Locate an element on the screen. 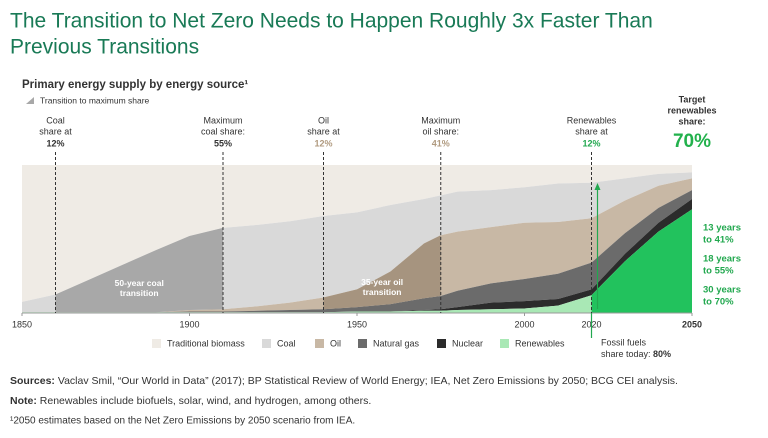  legend-label: Renewables is located at coordinates (540, 343).